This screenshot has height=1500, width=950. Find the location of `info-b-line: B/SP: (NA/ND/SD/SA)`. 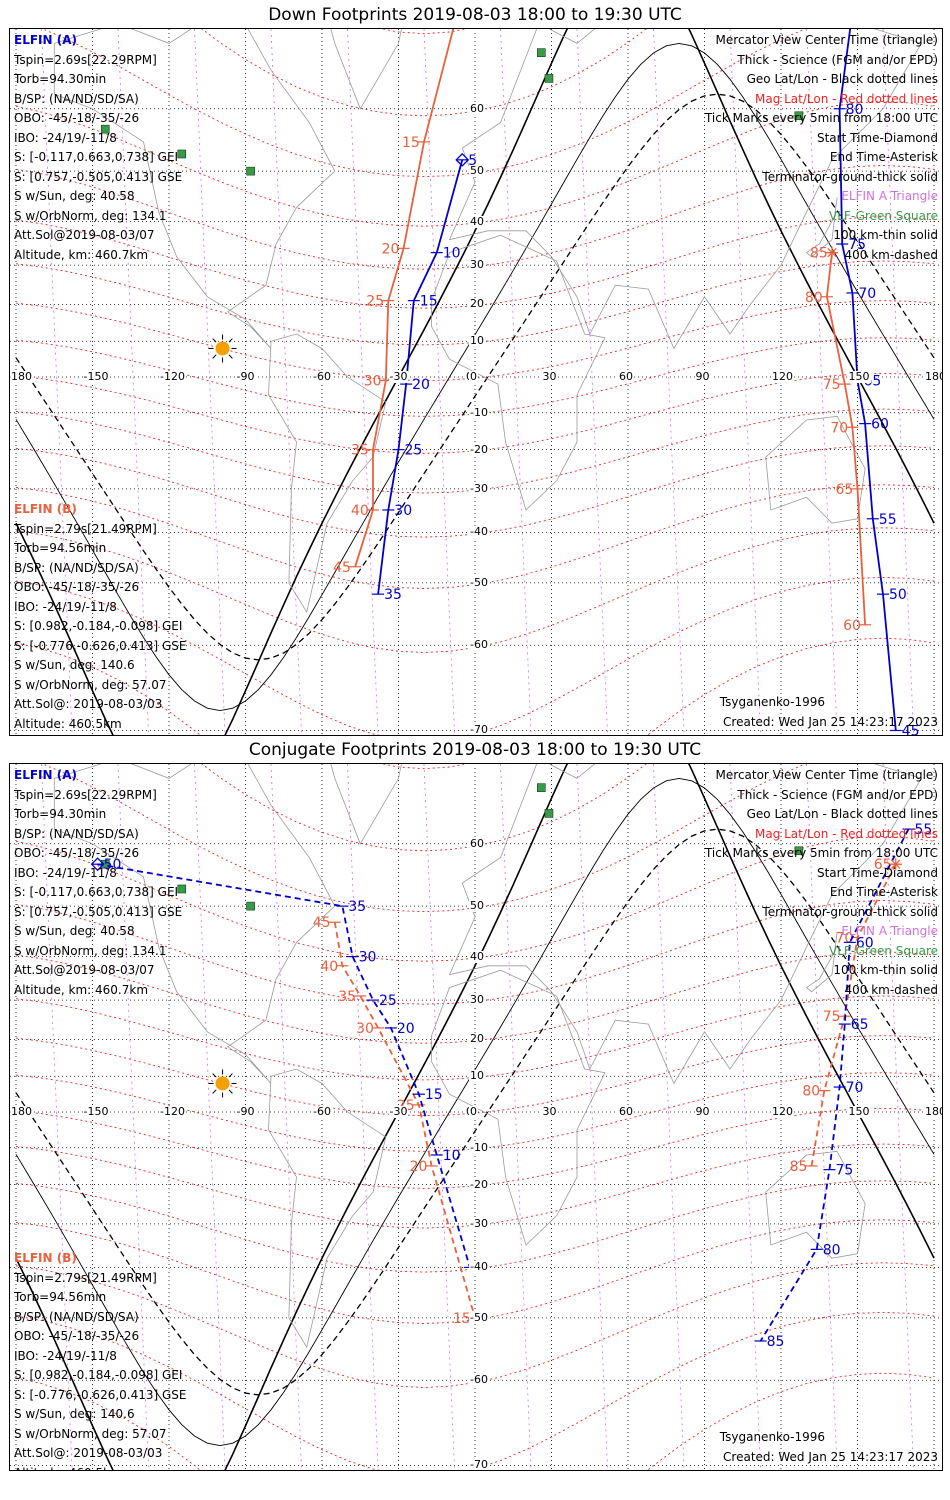

info-b-line: B/SP: (NA/ND/SD/SA) is located at coordinates (76, 1316).